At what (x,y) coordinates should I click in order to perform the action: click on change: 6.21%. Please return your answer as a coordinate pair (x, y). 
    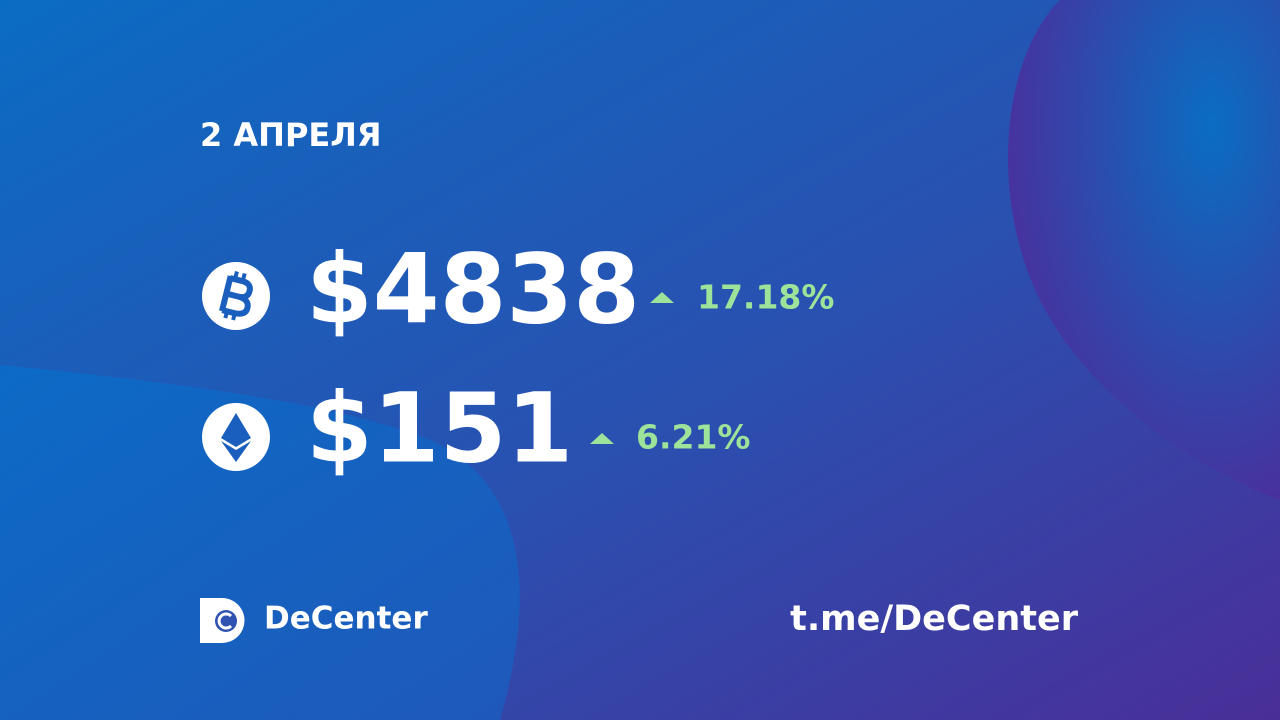
    Looking at the image, I should click on (693, 437).